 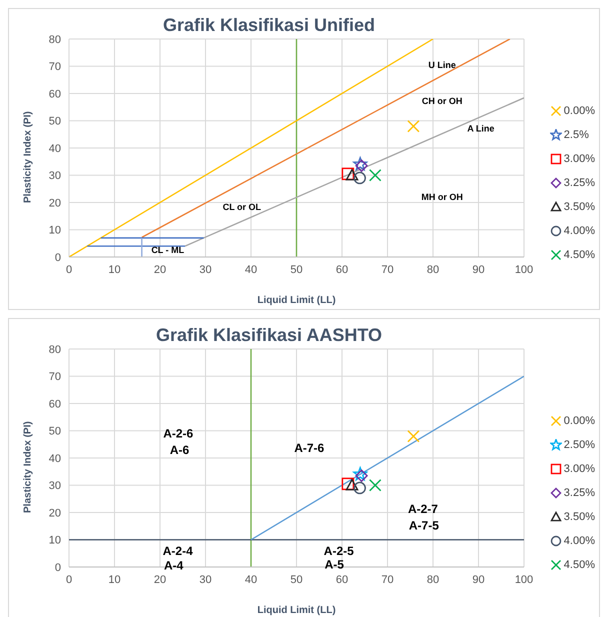 I want to click on annotation: A-2-5, so click(x=339, y=551).